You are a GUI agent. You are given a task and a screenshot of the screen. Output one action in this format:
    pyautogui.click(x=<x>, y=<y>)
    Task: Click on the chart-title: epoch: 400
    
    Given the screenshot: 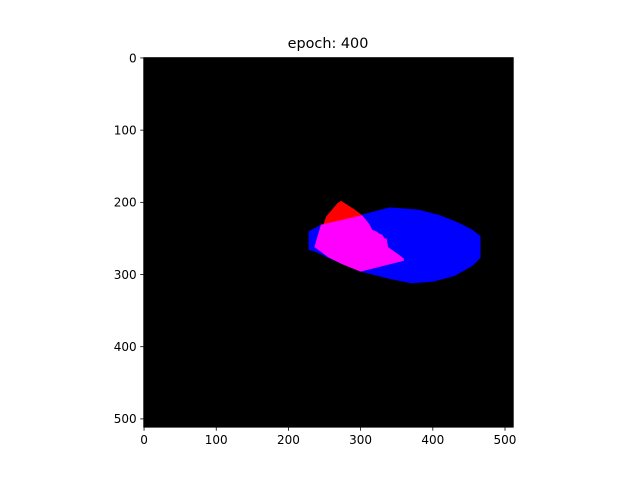 What is the action you would take?
    pyautogui.click(x=328, y=44)
    